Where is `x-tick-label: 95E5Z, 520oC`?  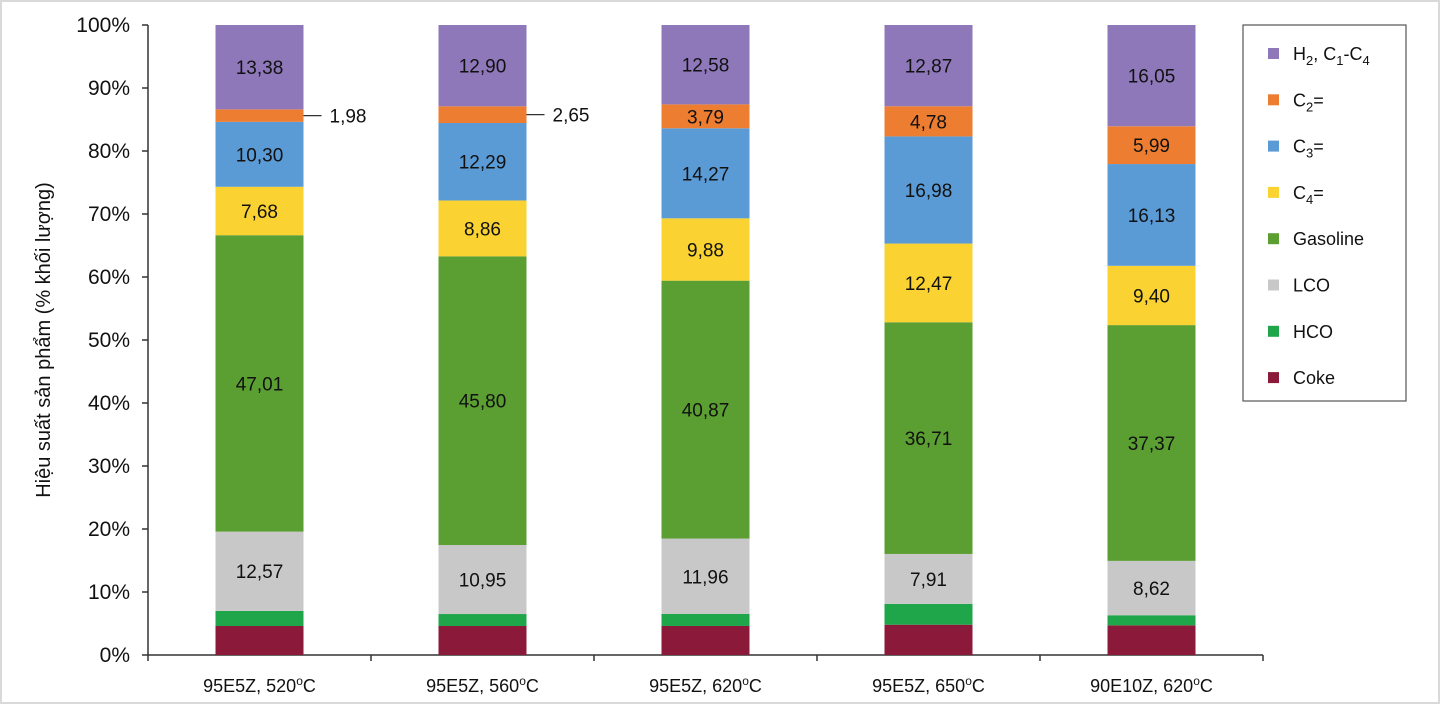
x-tick-label: 95E5Z, 520oC is located at coordinates (259, 685).